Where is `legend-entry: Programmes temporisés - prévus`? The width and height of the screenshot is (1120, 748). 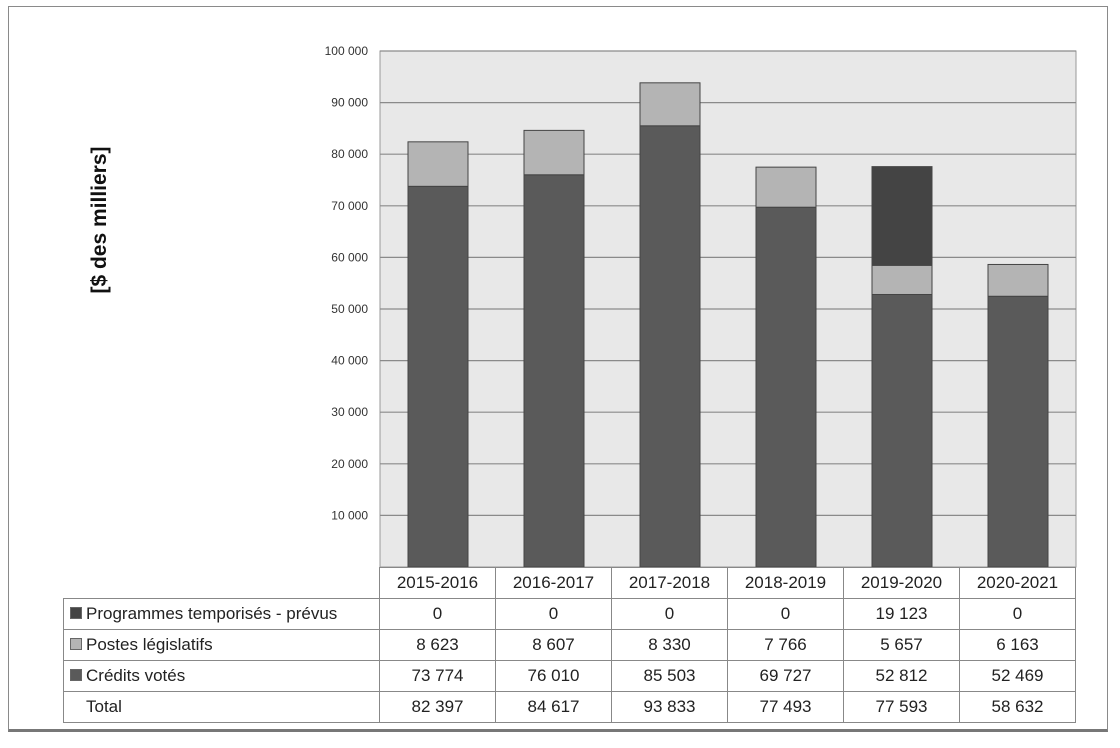
legend-entry: Programmes temporisés - prévus is located at coordinates (221, 614).